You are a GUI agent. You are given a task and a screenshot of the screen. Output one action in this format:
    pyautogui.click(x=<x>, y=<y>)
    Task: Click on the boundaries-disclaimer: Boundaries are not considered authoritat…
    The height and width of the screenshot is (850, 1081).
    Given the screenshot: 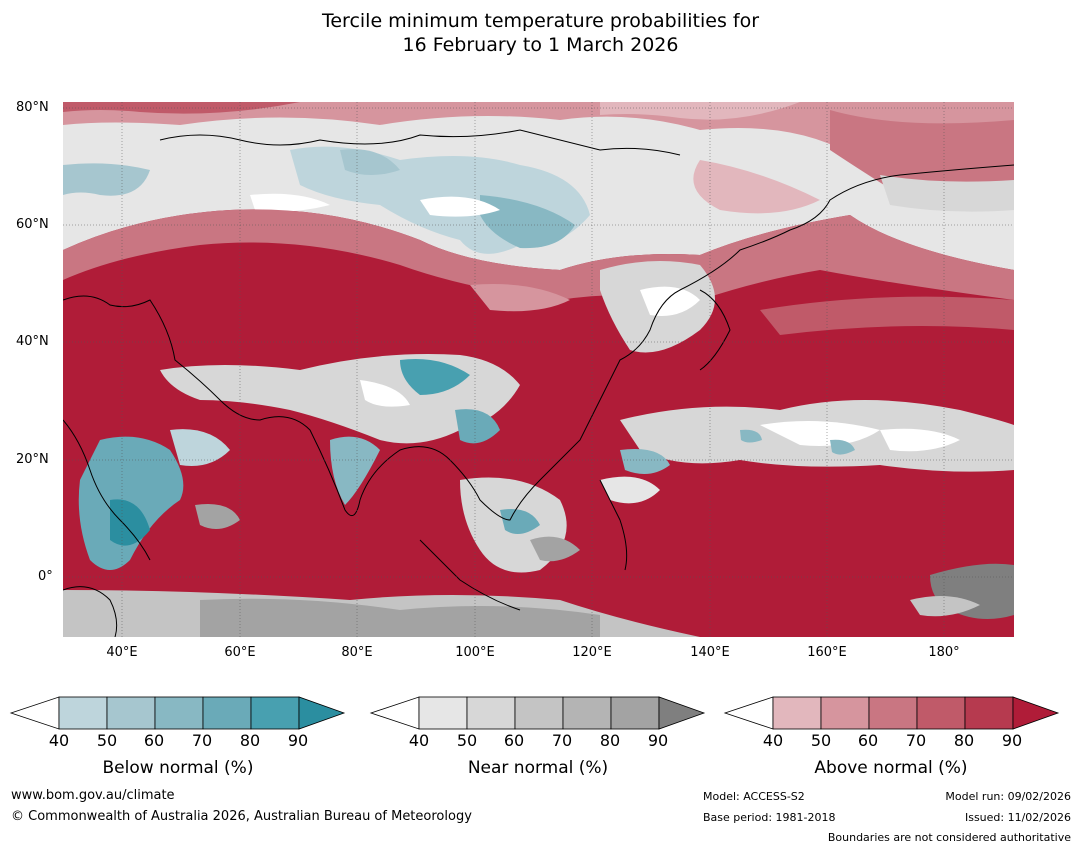 What is the action you would take?
    pyautogui.click(x=949, y=837)
    